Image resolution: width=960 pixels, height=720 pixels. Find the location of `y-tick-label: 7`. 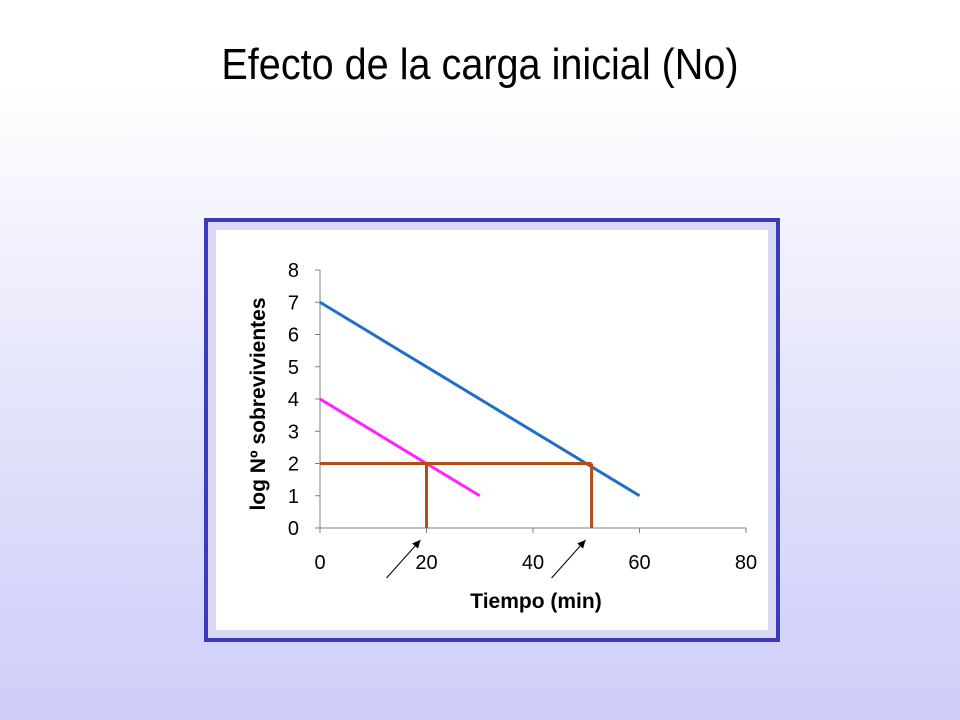

y-tick-label: 7 is located at coordinates (293, 303).